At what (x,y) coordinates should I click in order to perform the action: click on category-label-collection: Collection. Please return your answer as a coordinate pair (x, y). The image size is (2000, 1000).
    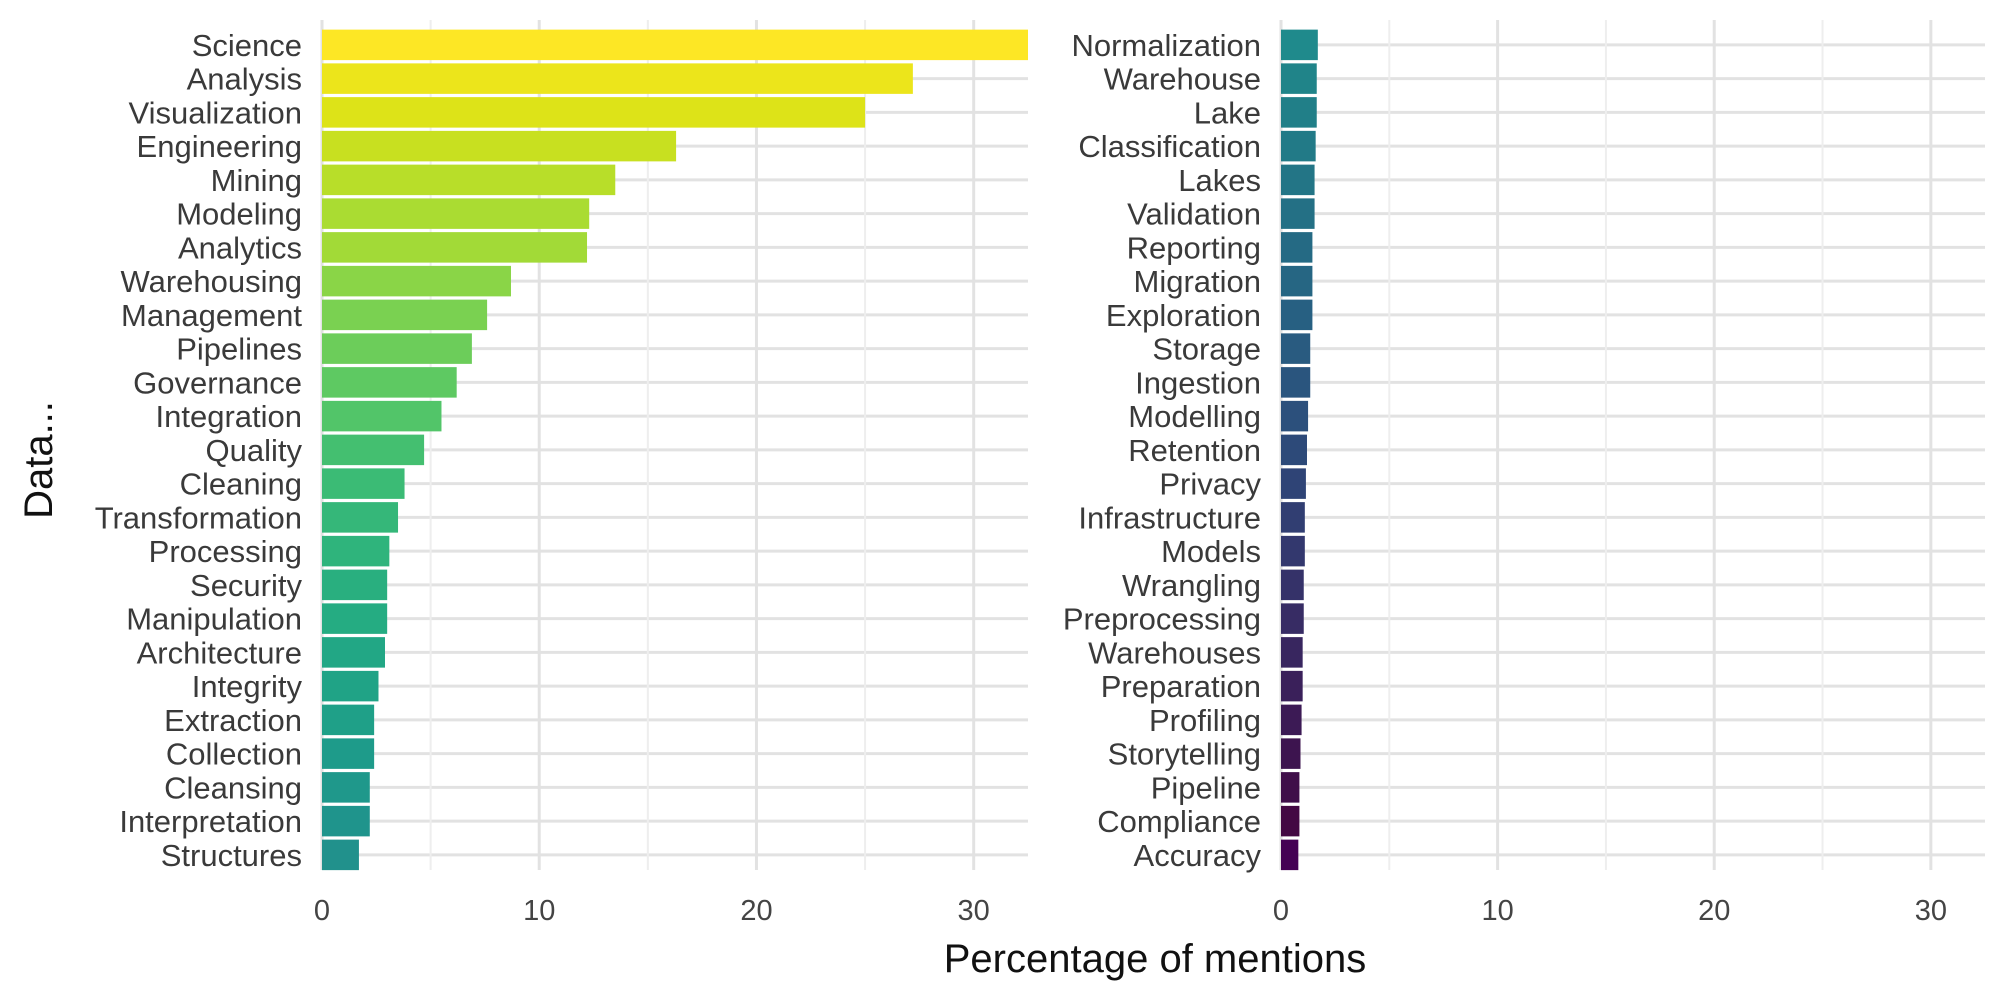
    Looking at the image, I should click on (234, 754).